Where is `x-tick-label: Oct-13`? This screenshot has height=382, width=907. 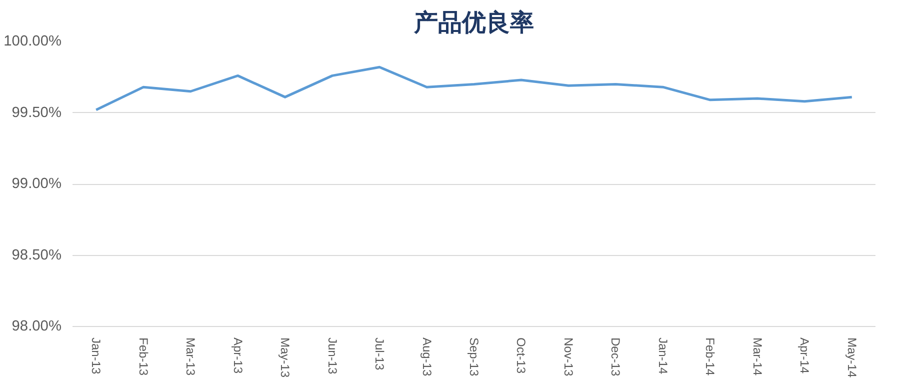
x-tick-label: Oct-13 is located at coordinates (521, 356).